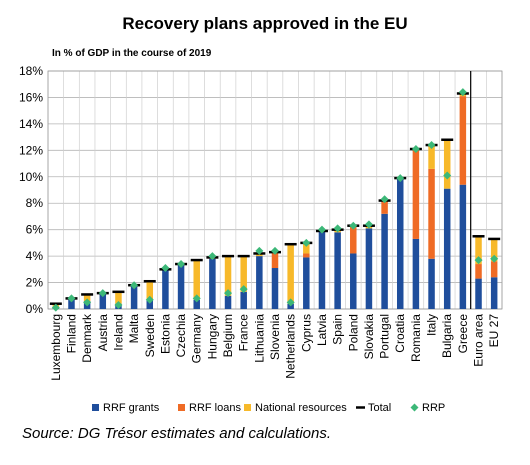 The height and width of the screenshot is (465, 530). What do you see at coordinates (103, 333) in the screenshot?
I see `x-tick-label: Austria` at bounding box center [103, 333].